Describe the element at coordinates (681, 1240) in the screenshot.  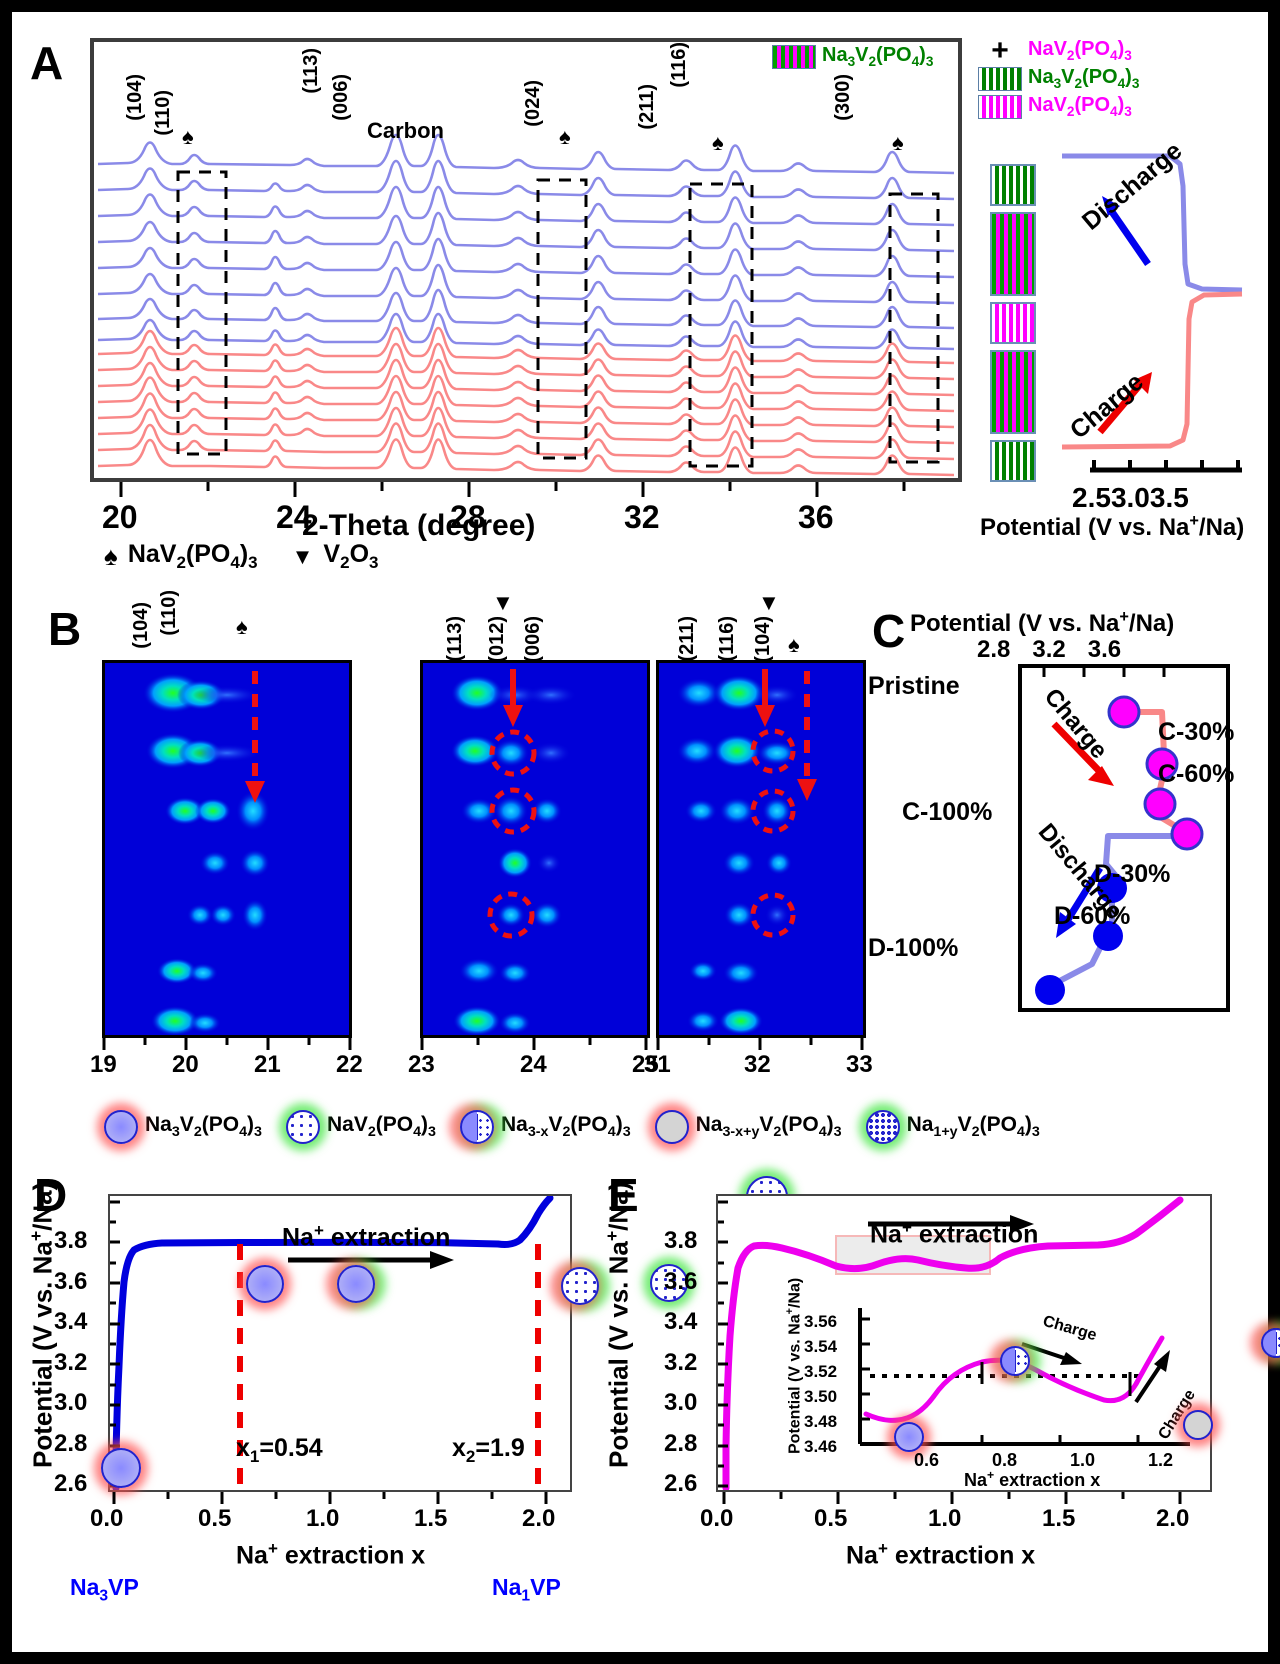
I see `panel-e-ytick-6: 3.8` at that location.